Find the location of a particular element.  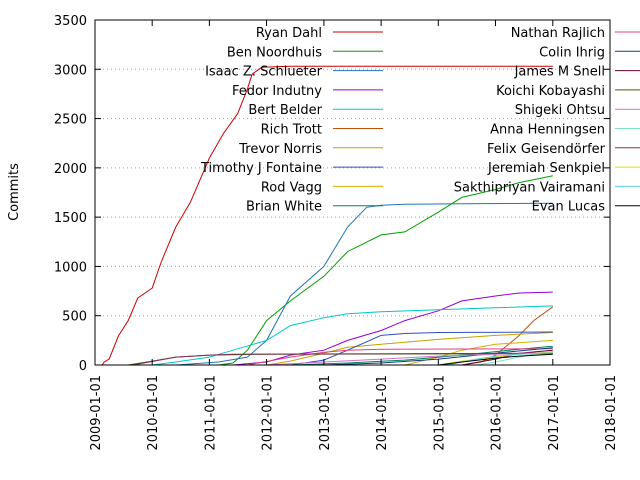

legend-label: Brian White is located at coordinates (284, 207).